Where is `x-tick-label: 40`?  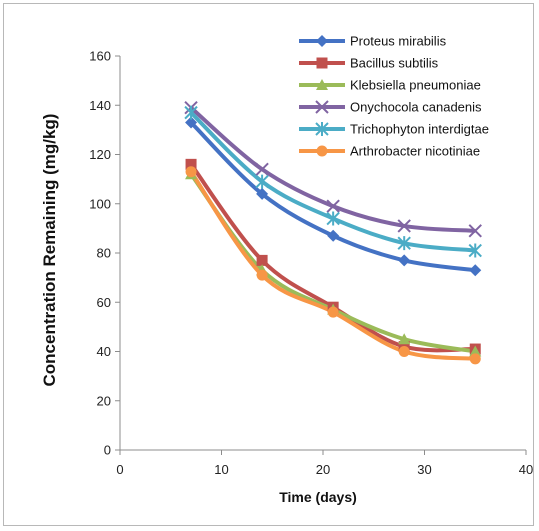 x-tick-label: 40 is located at coordinates (526, 469).